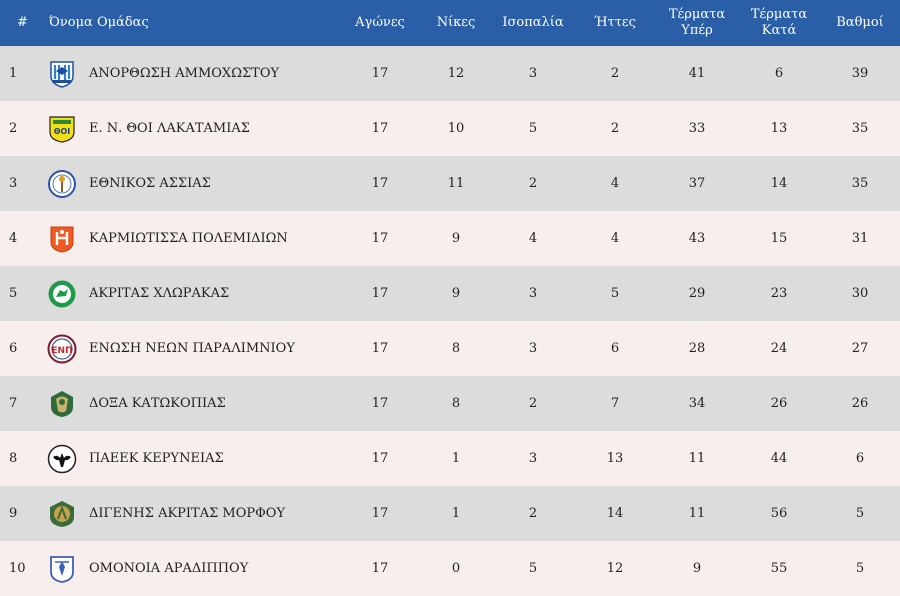 The width and height of the screenshot is (900, 596). What do you see at coordinates (99, 22) in the screenshot?
I see `header-team: Όνομα Ομάδας` at bounding box center [99, 22].